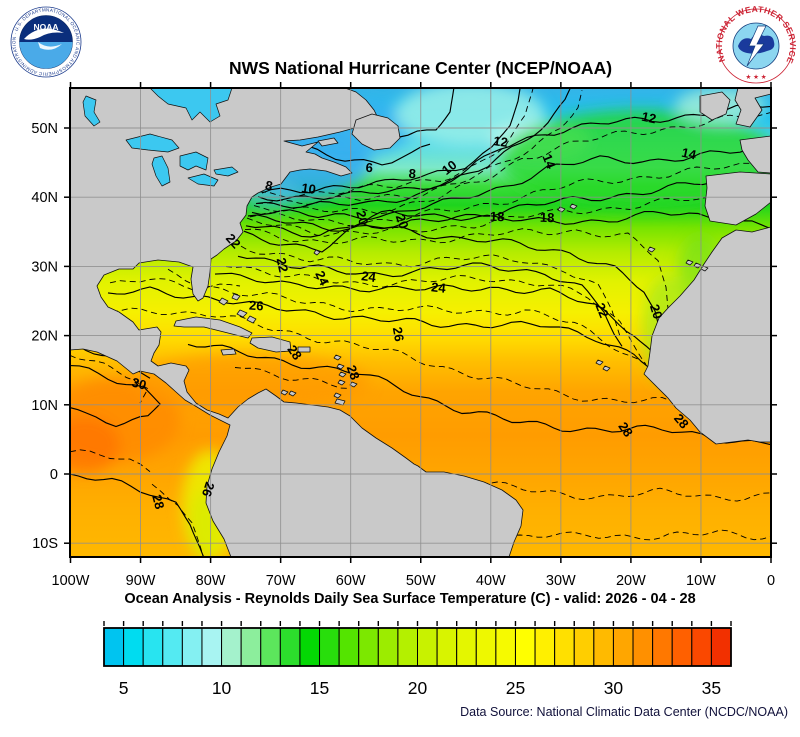 The image size is (800, 737). What do you see at coordinates (152, 143) in the screenshot?
I see `lake-superior` at bounding box center [152, 143].